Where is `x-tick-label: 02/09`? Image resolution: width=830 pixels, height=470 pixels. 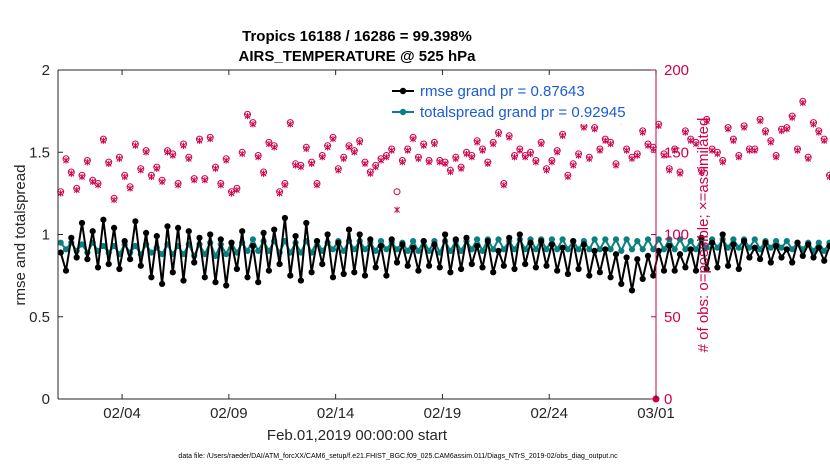
x-tick-label: 02/09 is located at coordinates (229, 413).